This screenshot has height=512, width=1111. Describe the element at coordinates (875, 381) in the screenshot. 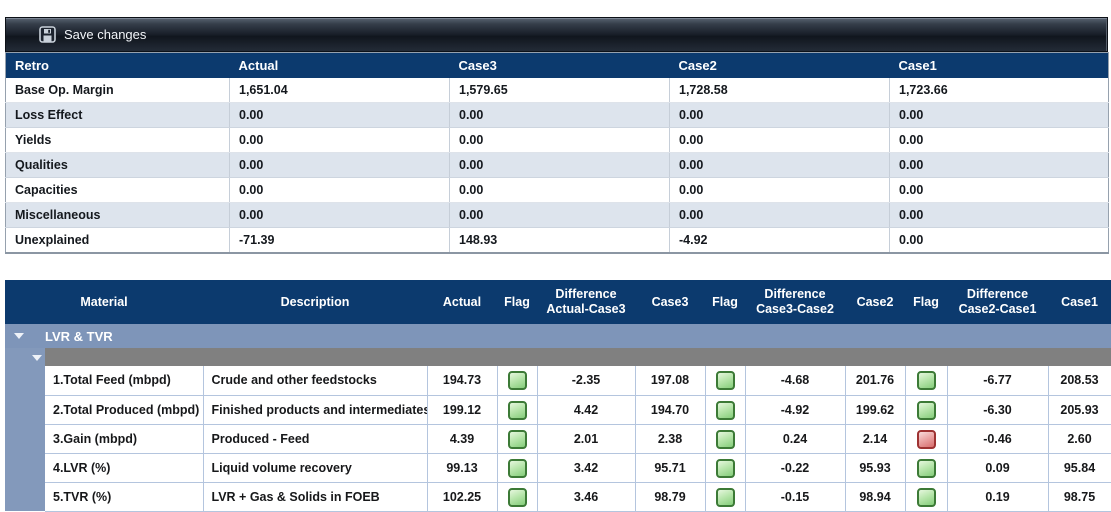

I see `case2-cell: 201.76` at that location.